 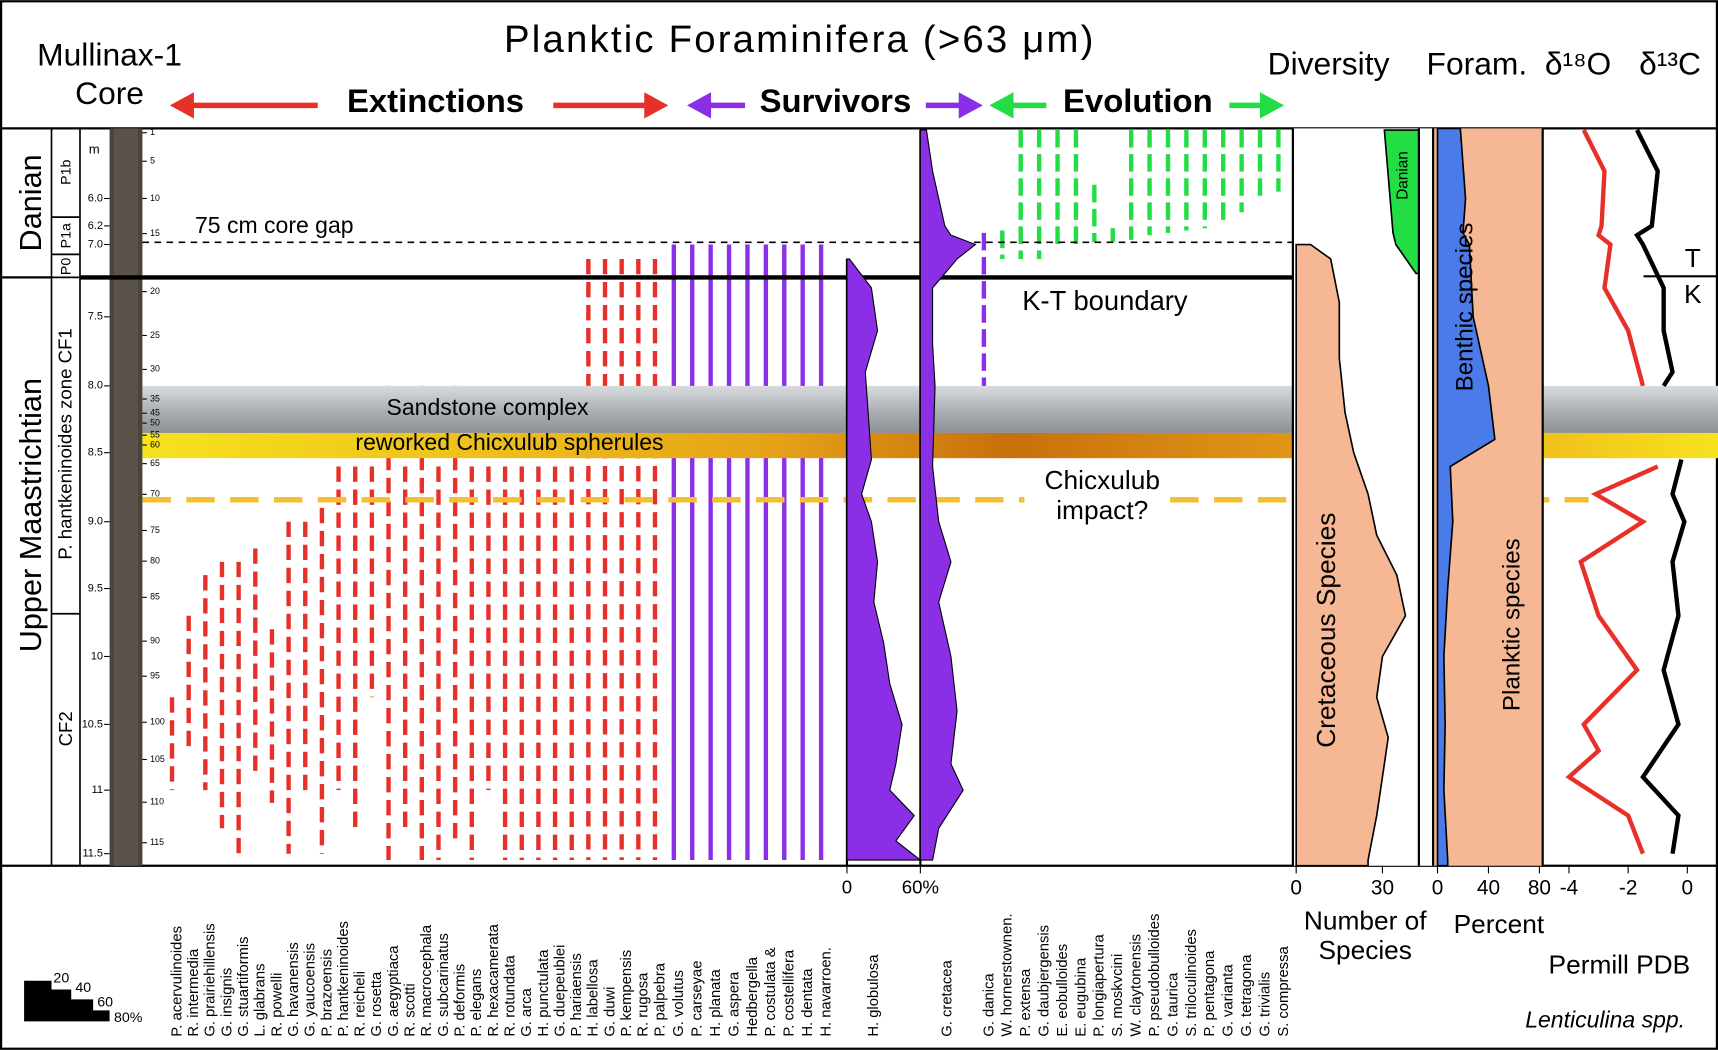 What do you see at coordinates (1265, 1004) in the screenshot?
I see `species-label: G. trivialis` at bounding box center [1265, 1004].